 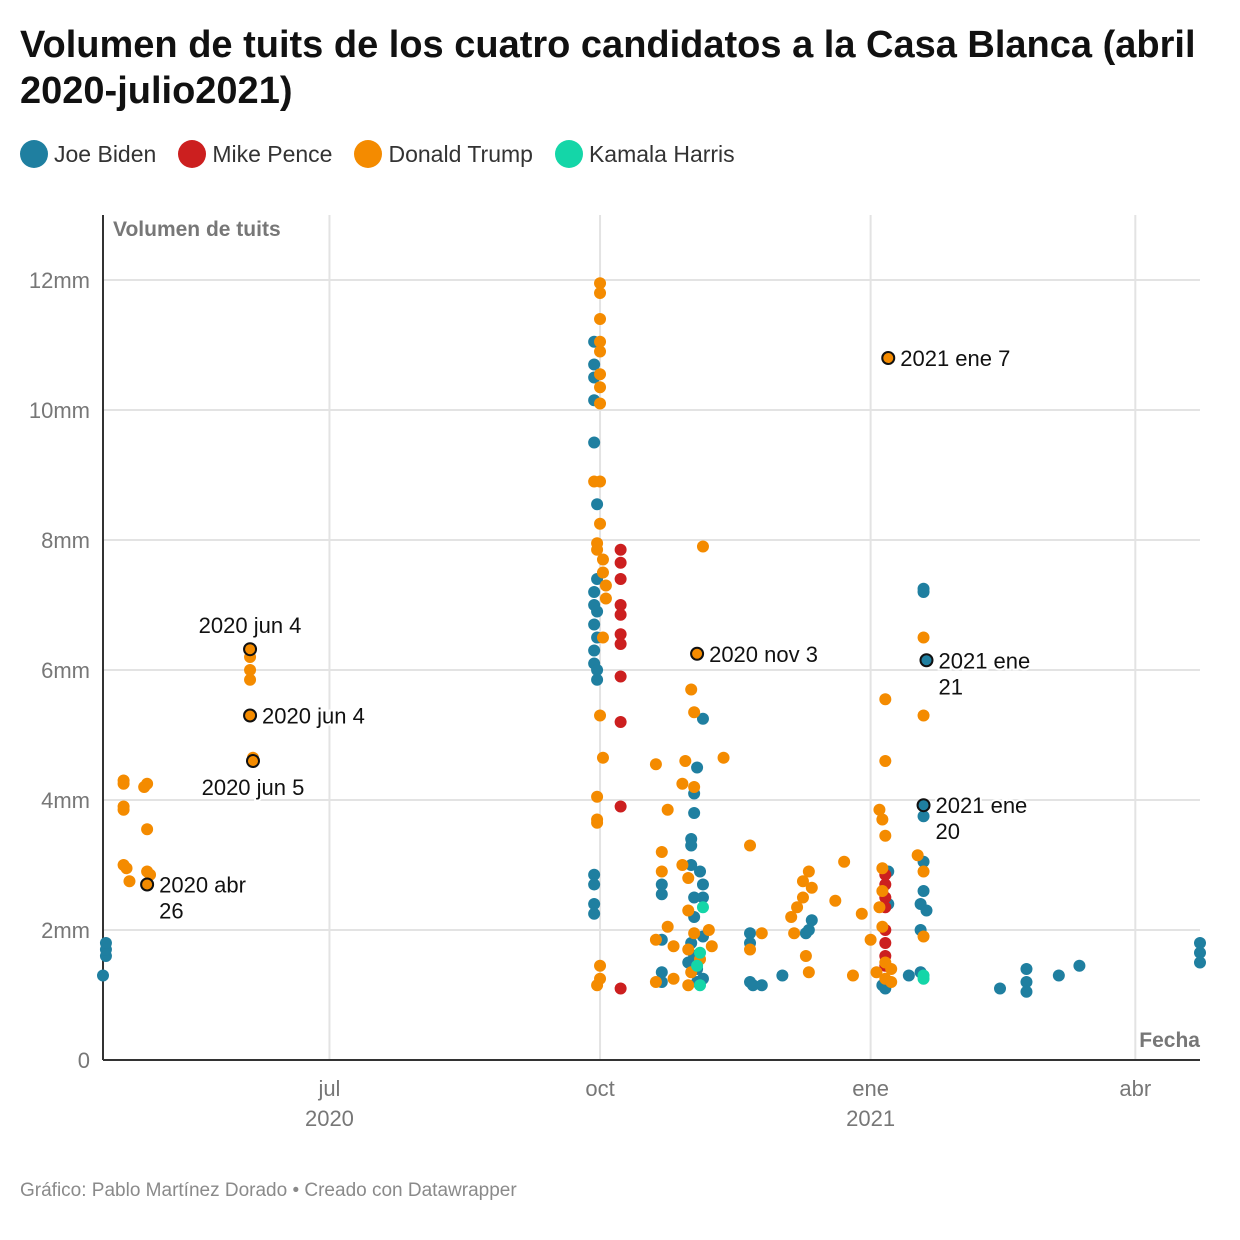 I want to click on legend-item: Joe Biden, so click(x=88, y=154).